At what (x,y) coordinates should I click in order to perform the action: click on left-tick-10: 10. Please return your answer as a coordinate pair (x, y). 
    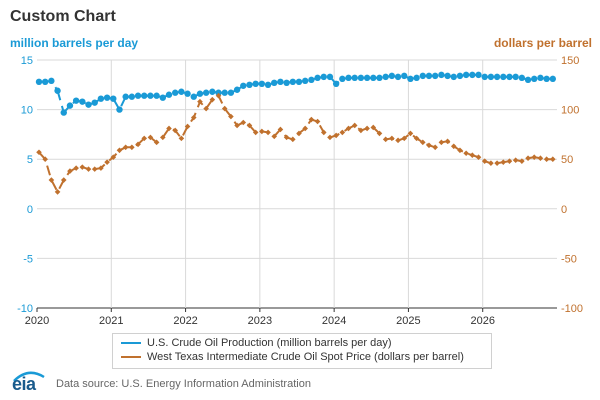
    Looking at the image, I should click on (27, 111).